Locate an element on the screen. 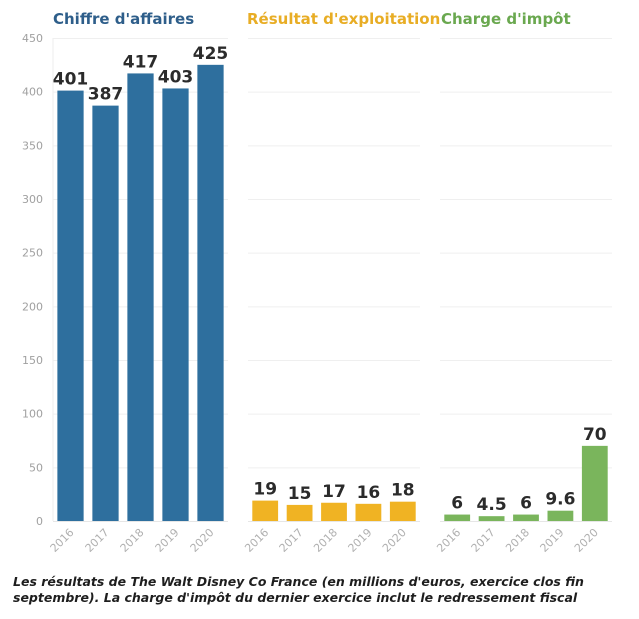 The height and width of the screenshot is (619, 639). data-label-2019: 9.6 is located at coordinates (560, 500).